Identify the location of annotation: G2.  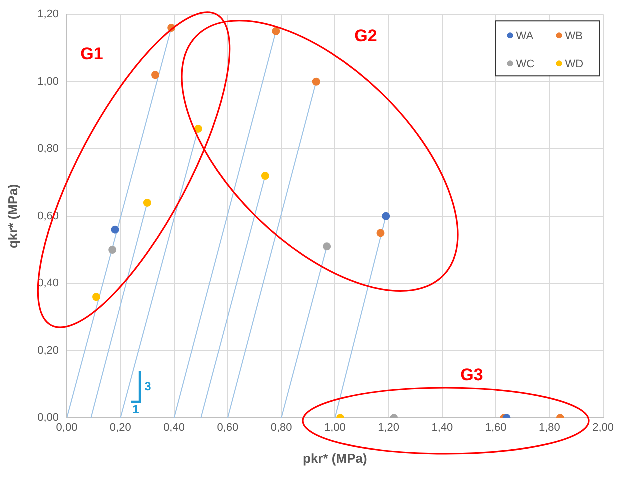
(366, 36).